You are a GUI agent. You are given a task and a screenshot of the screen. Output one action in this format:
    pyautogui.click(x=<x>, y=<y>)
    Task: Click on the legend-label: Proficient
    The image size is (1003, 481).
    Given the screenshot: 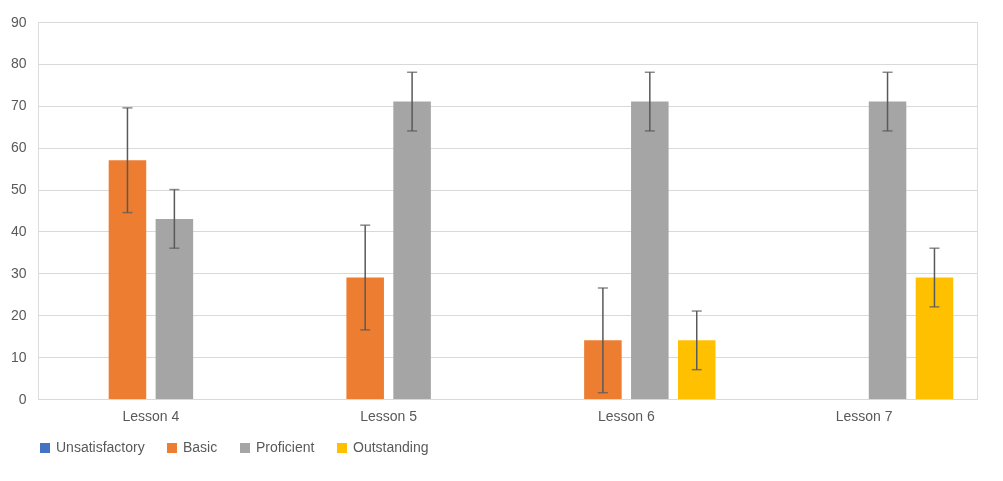 What is the action you would take?
    pyautogui.click(x=285, y=447)
    